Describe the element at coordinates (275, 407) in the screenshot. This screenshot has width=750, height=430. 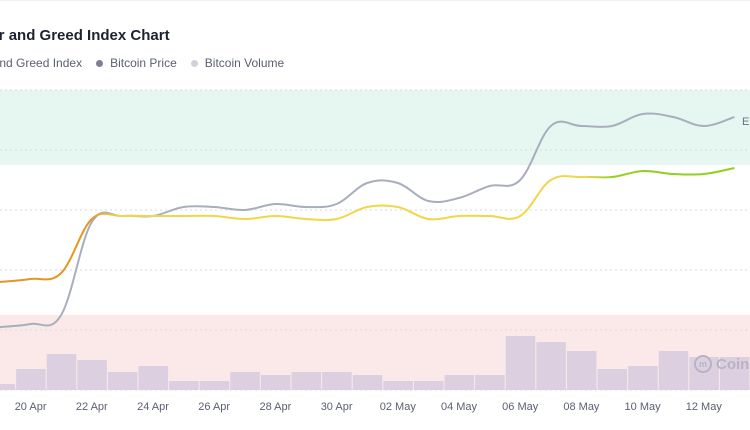
I see `x-tick-label: 28 Apr` at that location.